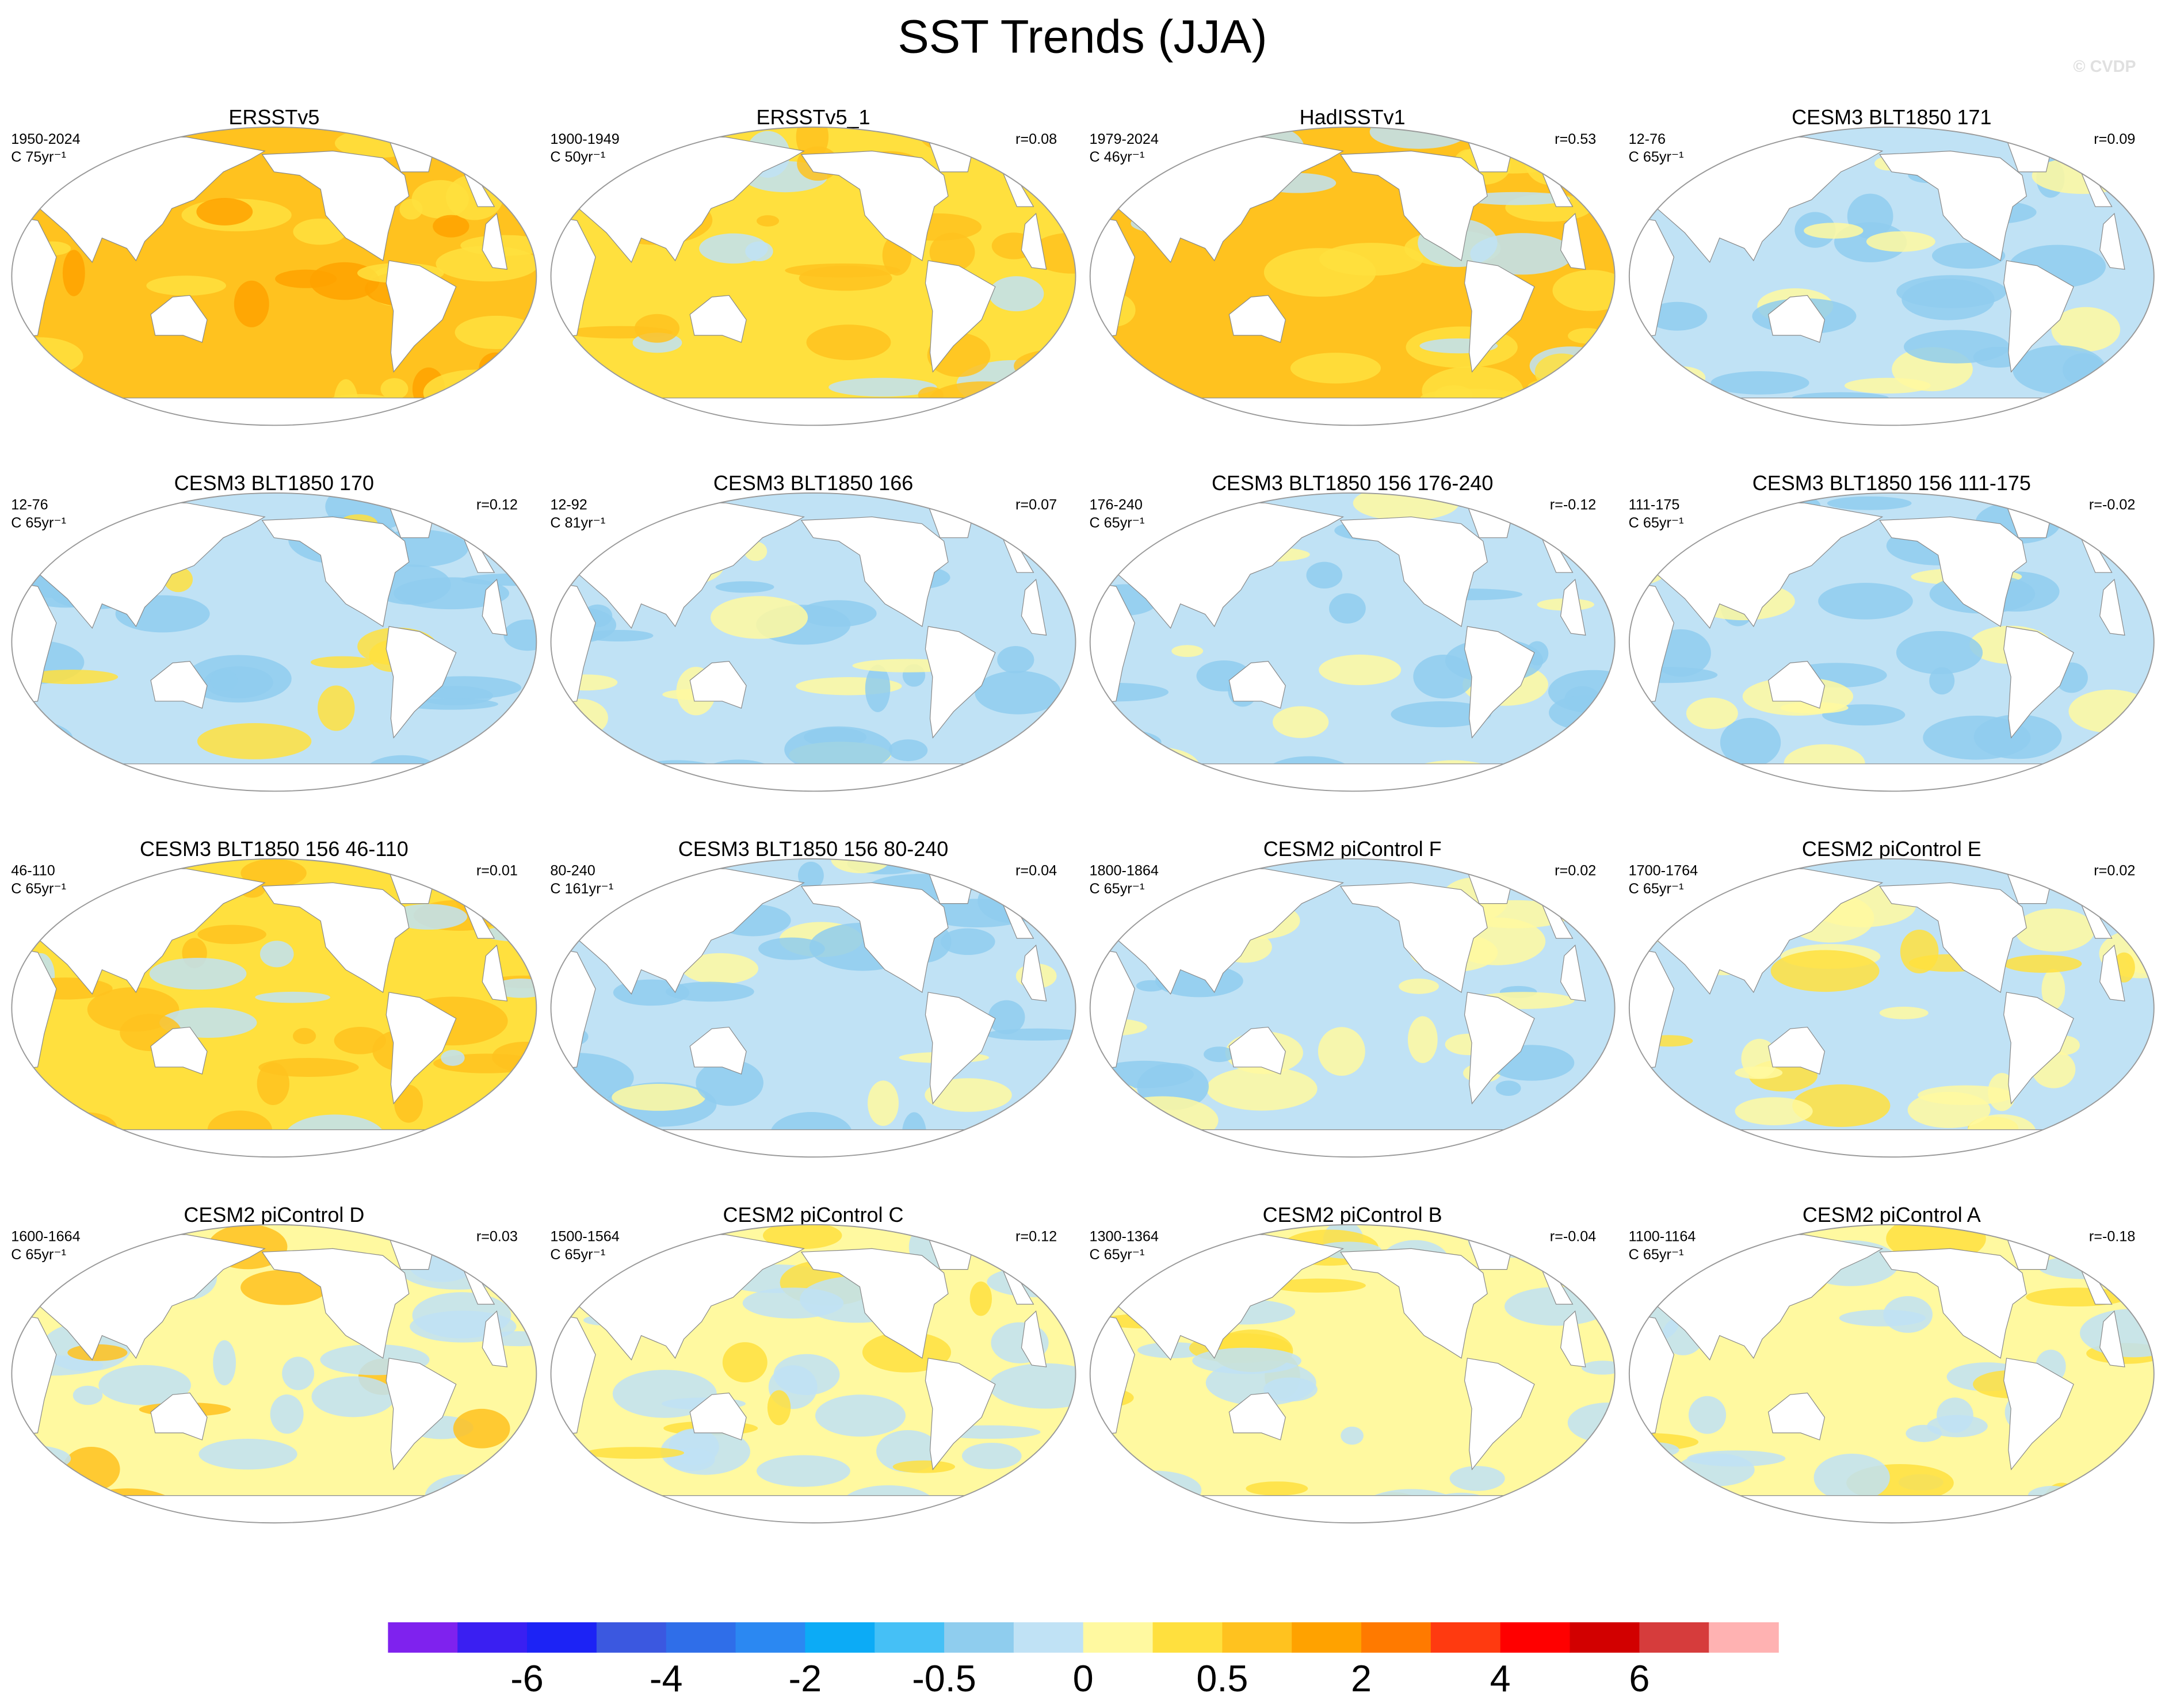  What do you see at coordinates (1123, 871) in the screenshot?
I see `panel-period: 1800-1864` at bounding box center [1123, 871].